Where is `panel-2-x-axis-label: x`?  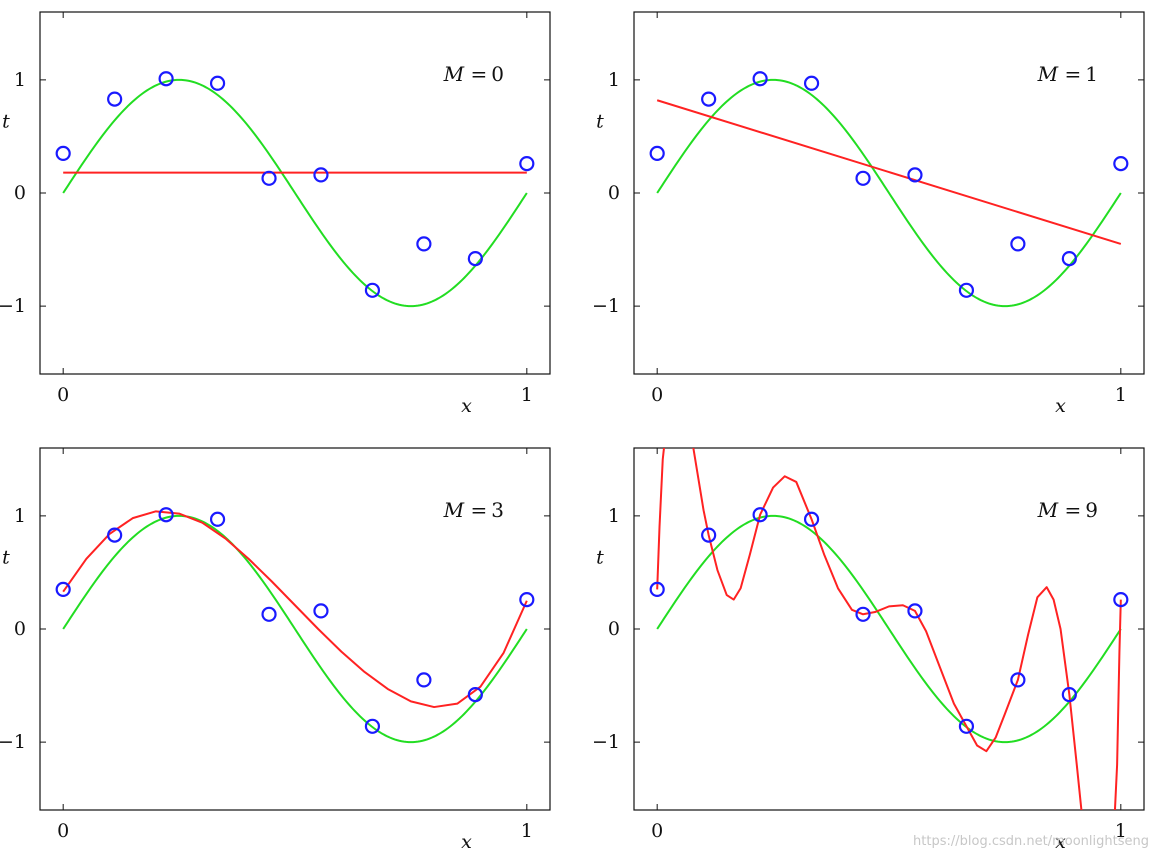 panel-2-x-axis-label: x is located at coordinates (466, 842).